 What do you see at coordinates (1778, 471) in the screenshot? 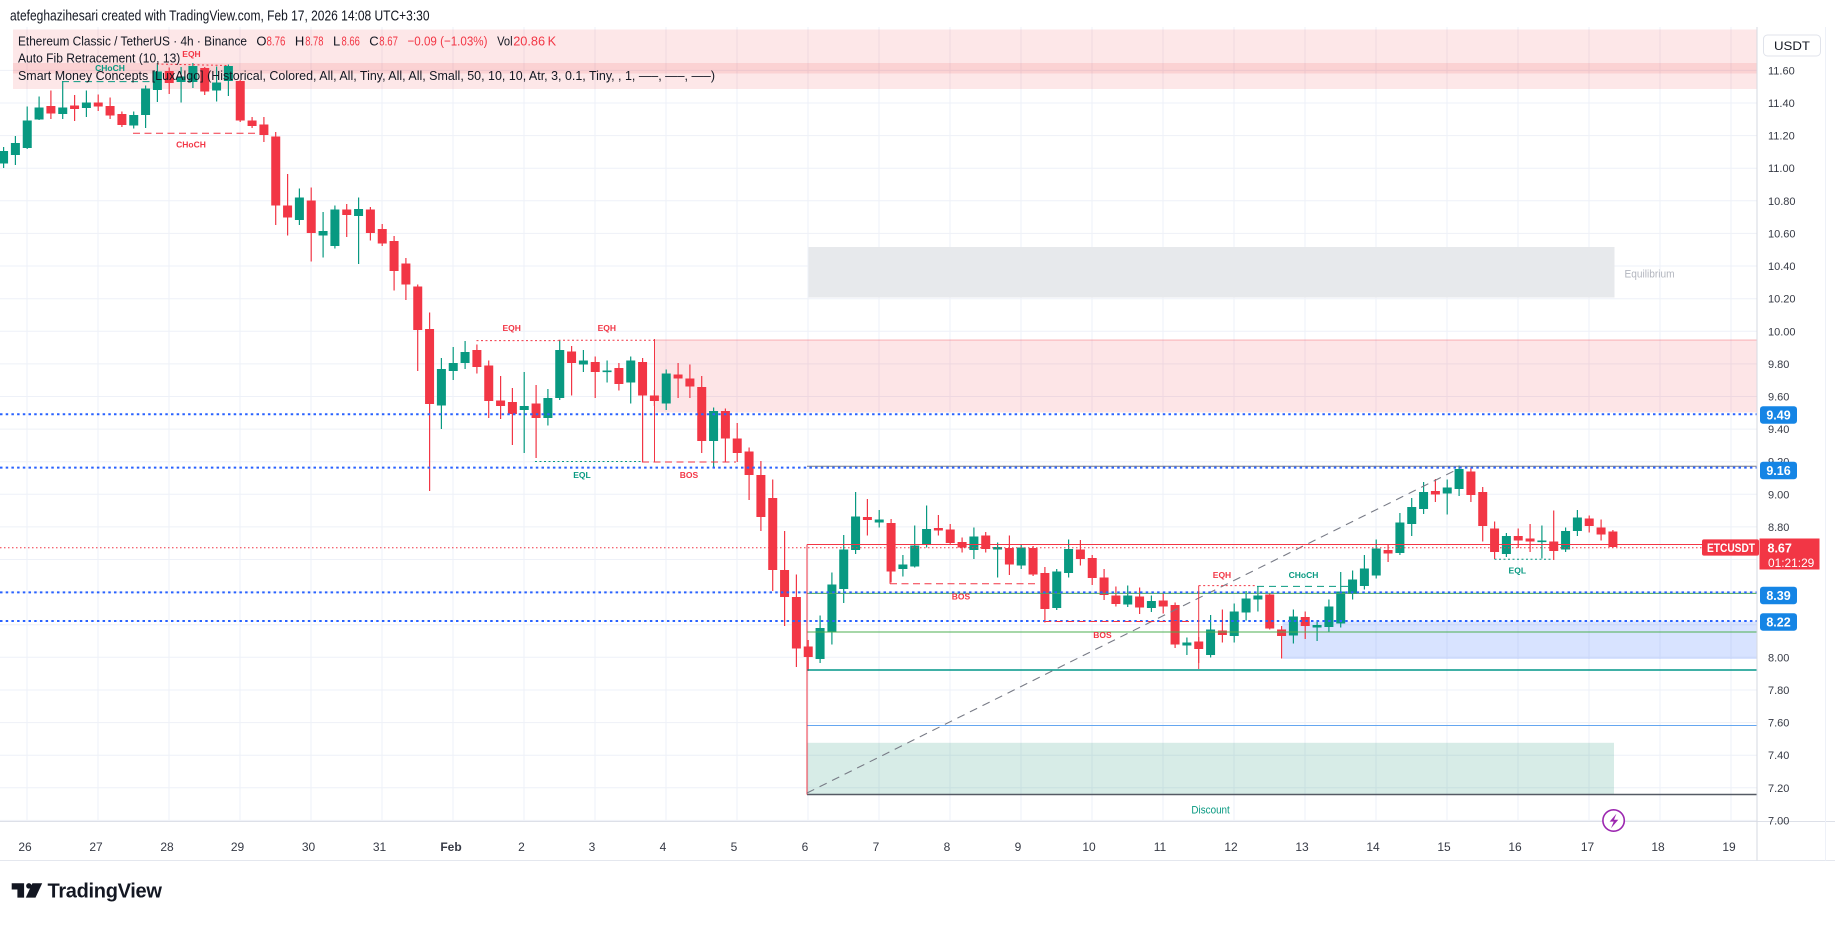
I see `svg-text: 9.16` at bounding box center [1778, 471].